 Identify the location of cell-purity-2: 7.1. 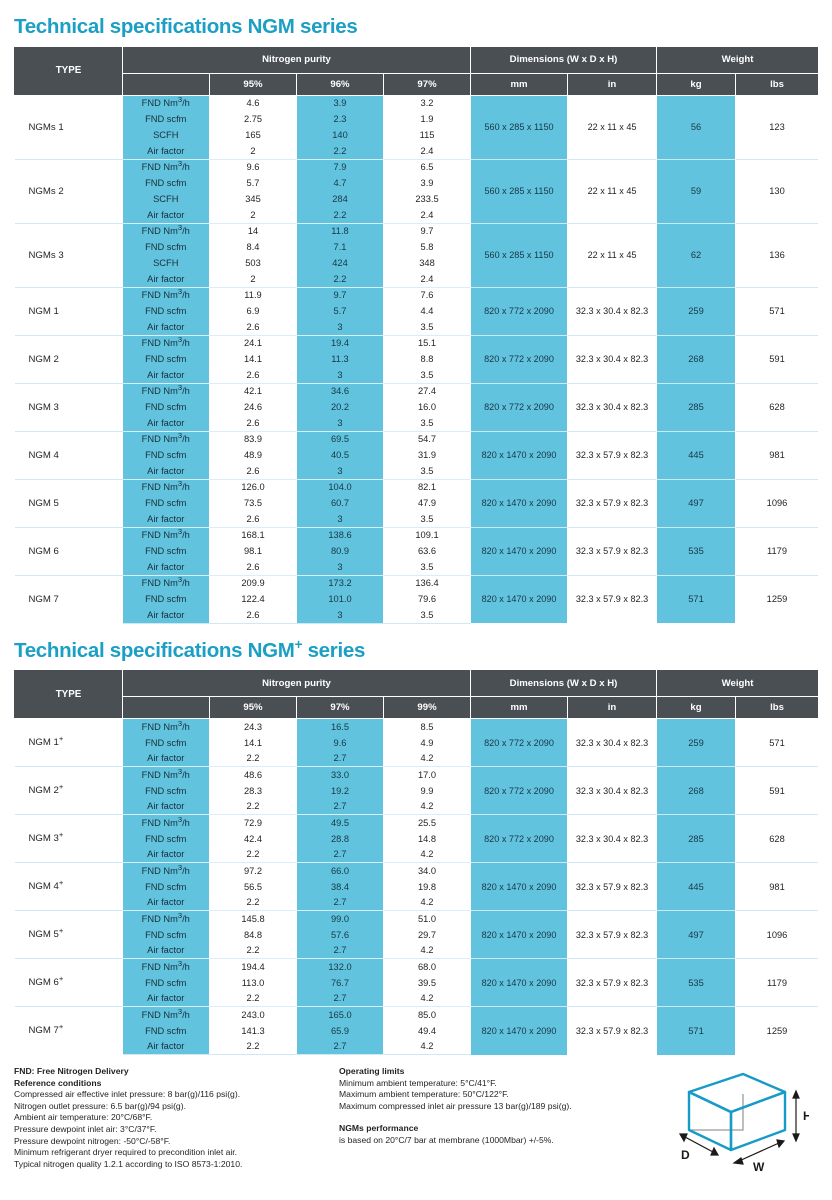
(340, 247).